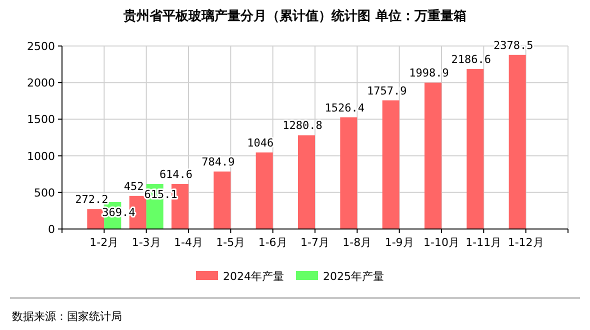 This screenshot has width=590, height=330. Describe the element at coordinates (302, 125) in the screenshot. I see `data-label: 1280.8` at that location.